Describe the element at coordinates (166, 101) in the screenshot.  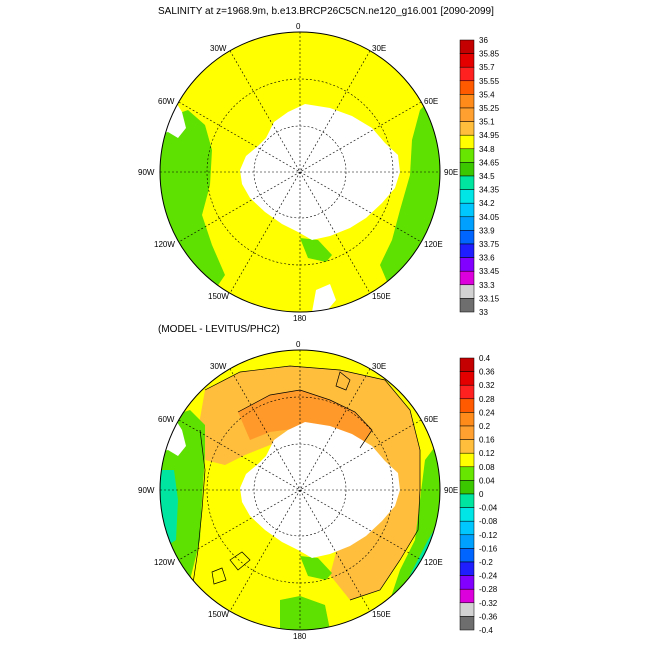
I see `map1-lon-label-60w: 60W` at that location.